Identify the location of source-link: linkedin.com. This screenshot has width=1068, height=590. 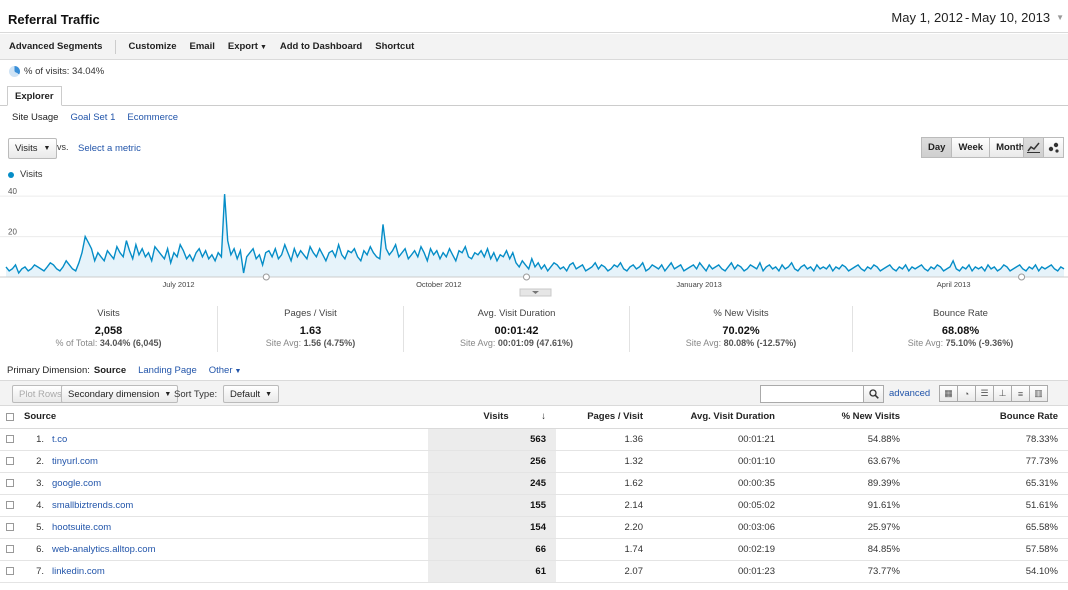
(78, 571).